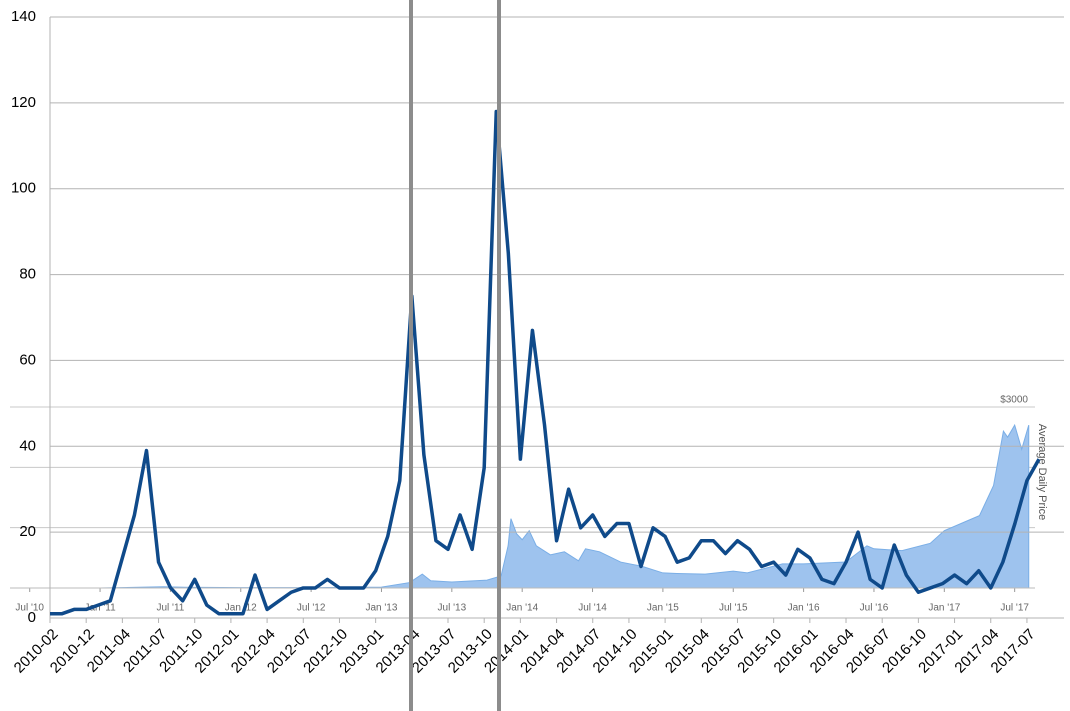  What do you see at coordinates (23, 102) in the screenshot?
I see `y-tick-label: 120` at bounding box center [23, 102].